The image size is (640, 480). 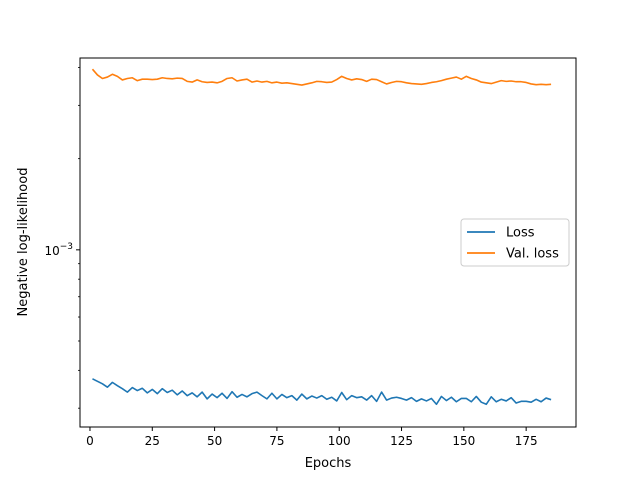 I want to click on legend: Loss Val. loss, so click(x=515, y=242).